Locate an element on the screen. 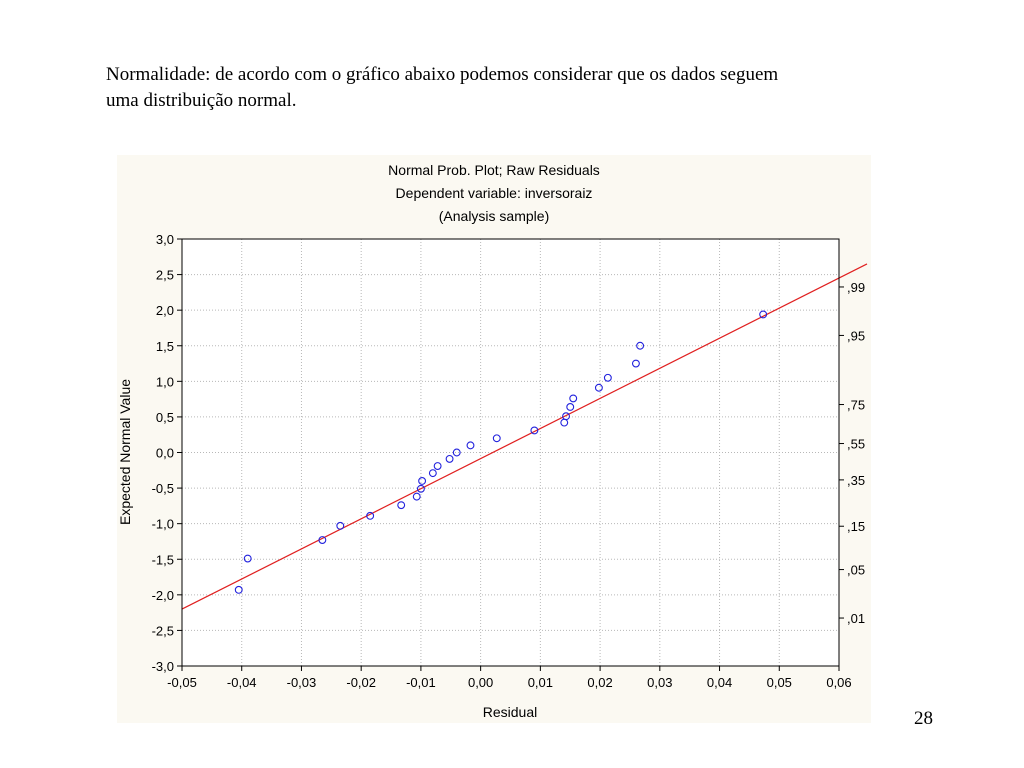 The width and height of the screenshot is (1024, 768). x-tick-label: -0,03 is located at coordinates (302, 682).